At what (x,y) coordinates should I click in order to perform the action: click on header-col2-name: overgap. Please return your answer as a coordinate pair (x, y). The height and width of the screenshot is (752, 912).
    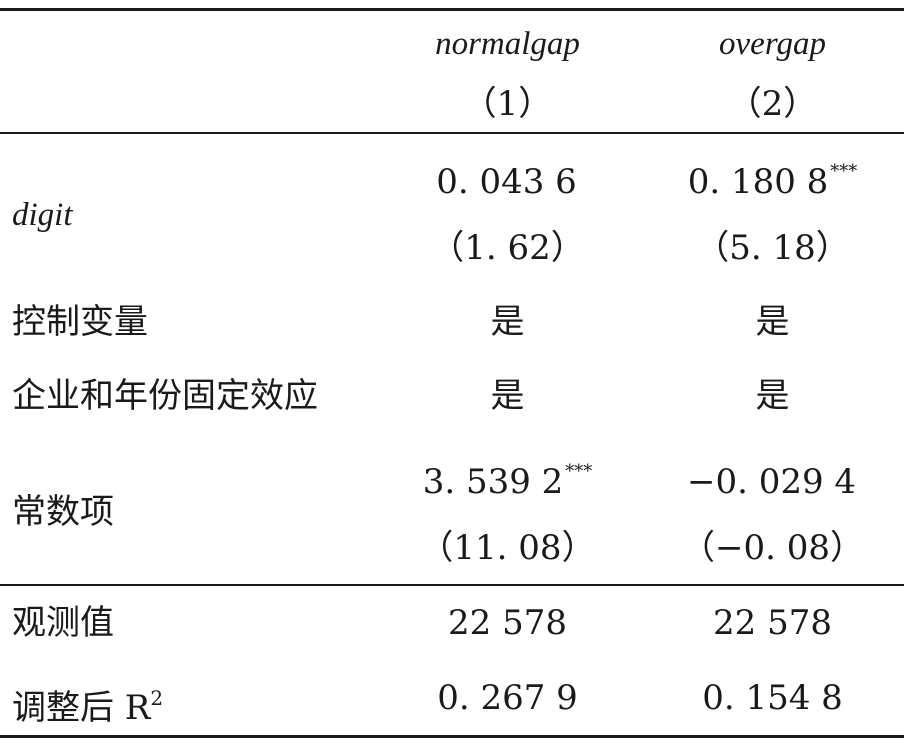
    Looking at the image, I should click on (772, 44).